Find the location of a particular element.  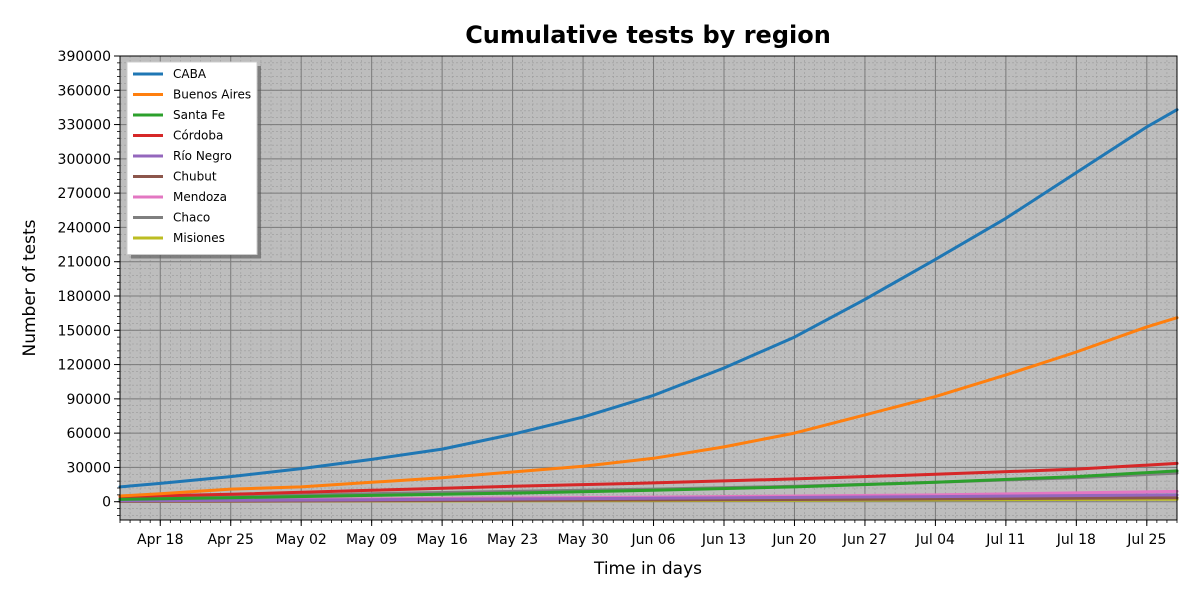

x-tick-label: May 23 is located at coordinates (512, 540).